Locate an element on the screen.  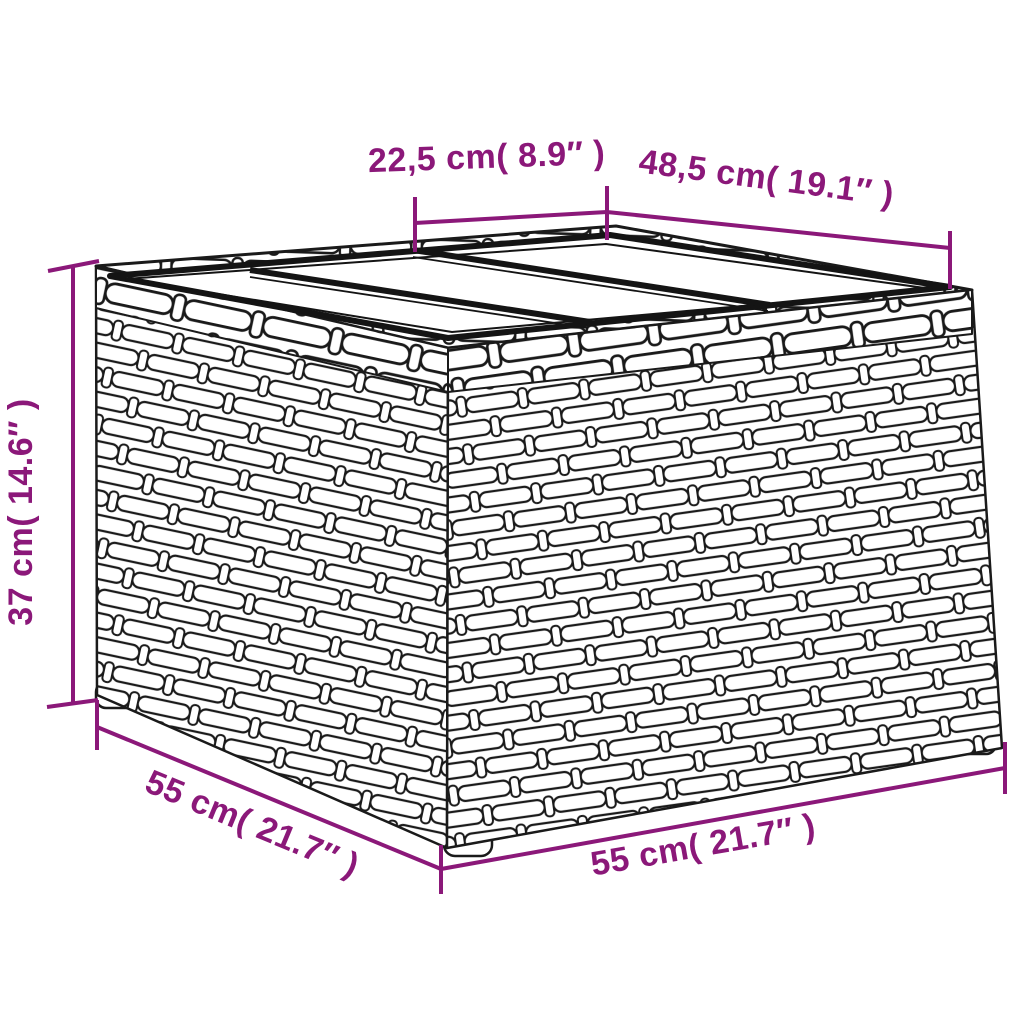
panel-divider-1-edge is located at coordinates (590, 284).